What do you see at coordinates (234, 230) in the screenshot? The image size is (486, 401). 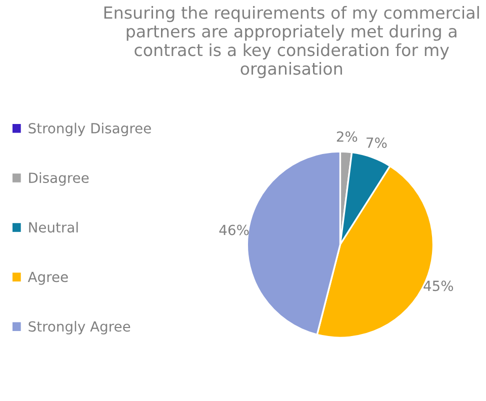 I see `data-label: 46%` at bounding box center [234, 230].